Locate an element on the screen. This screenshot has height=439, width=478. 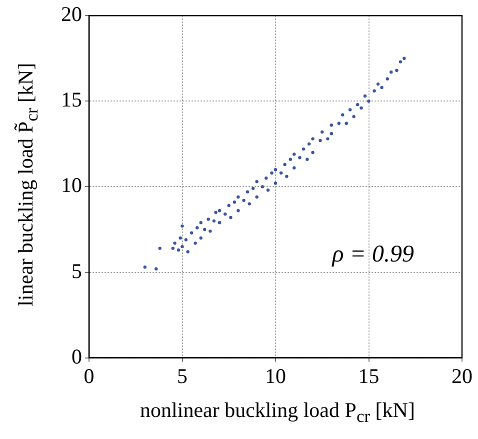
x-tick-label: 15 is located at coordinates (369, 376).